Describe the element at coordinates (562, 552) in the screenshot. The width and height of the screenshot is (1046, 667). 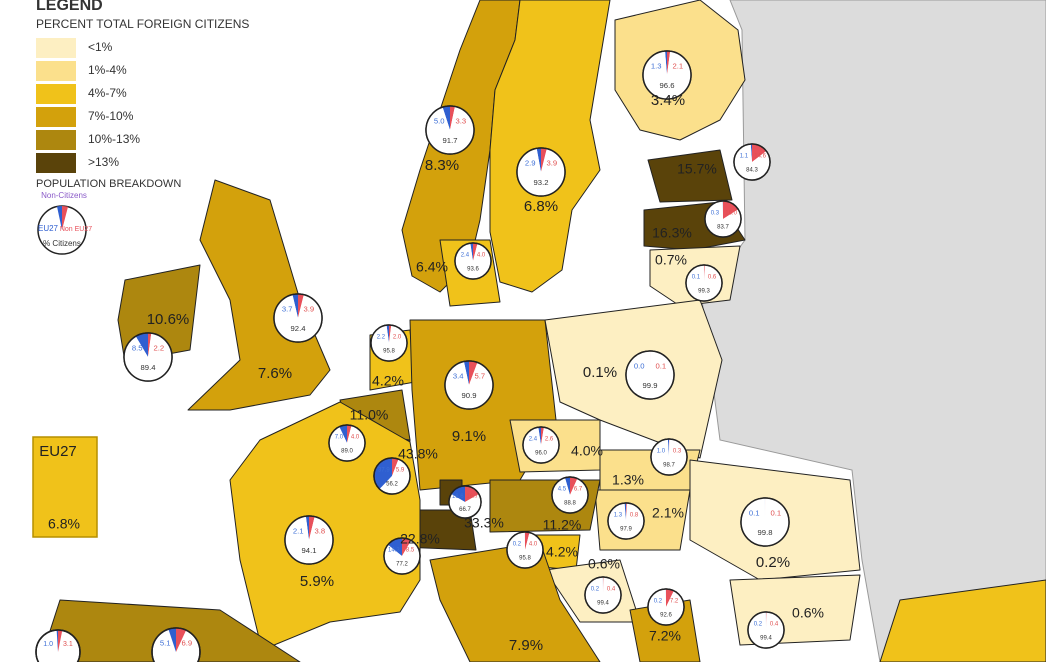
I see `foreign-percent: 4.2%` at that location.